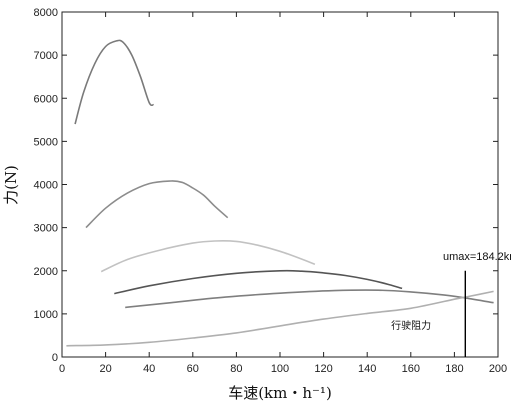  Describe the element at coordinates (46, 99) in the screenshot. I see `y-tick-label: 6000` at that location.